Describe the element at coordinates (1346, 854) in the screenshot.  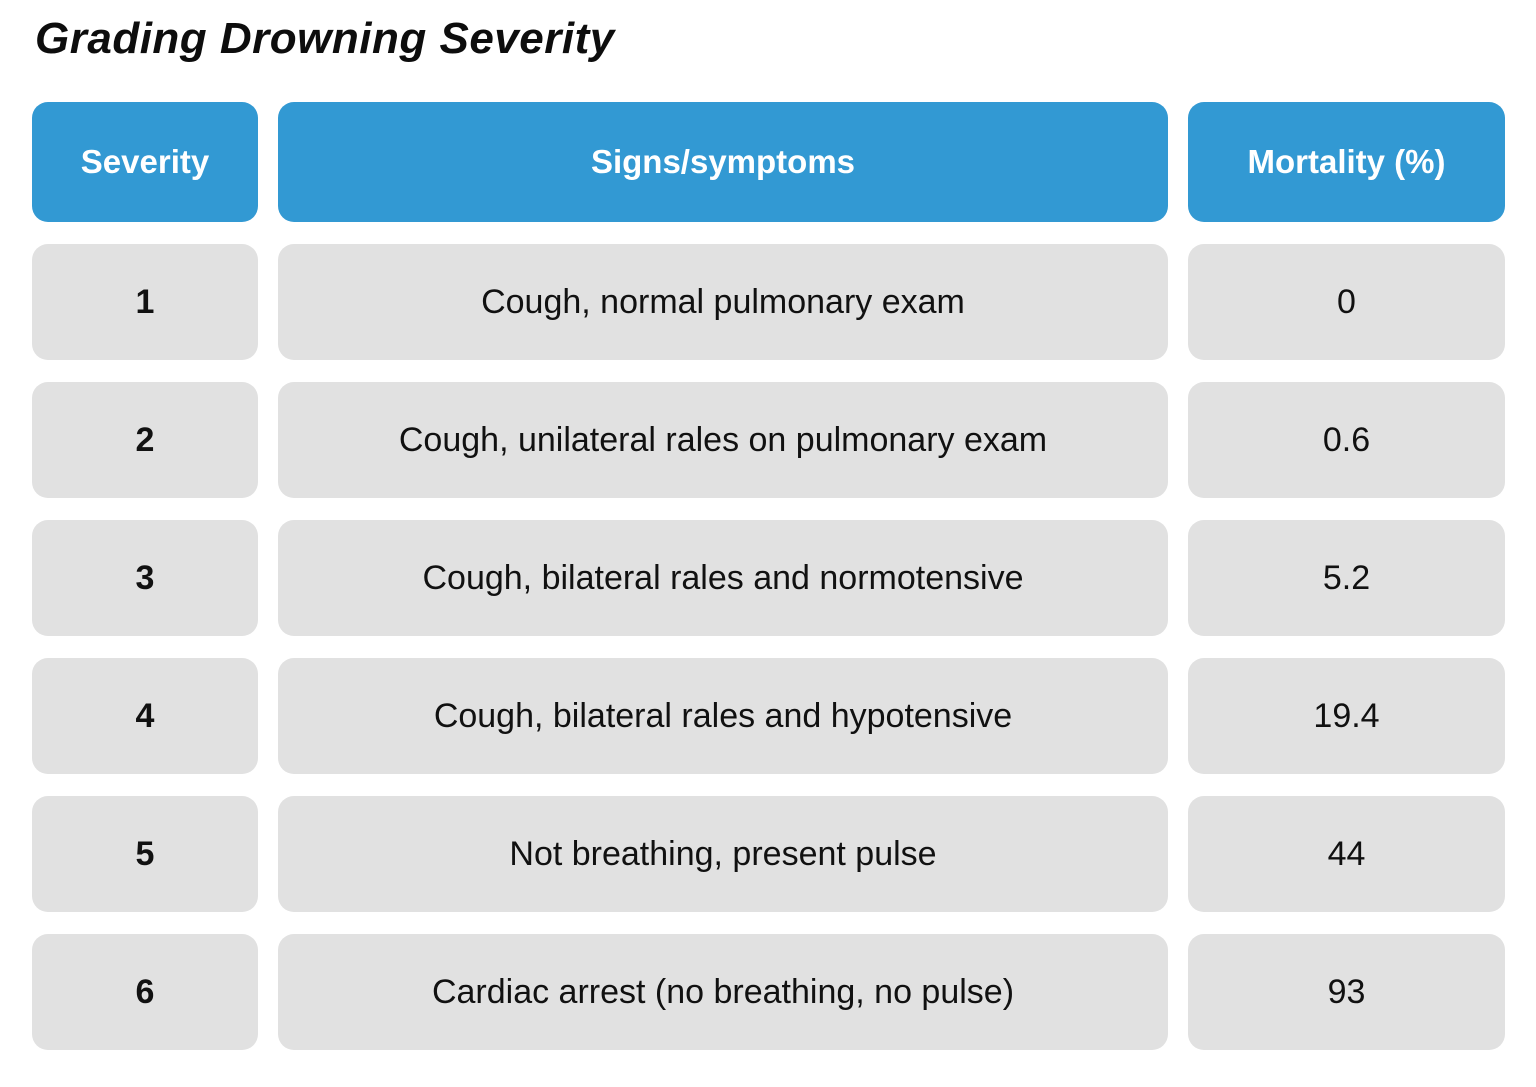
I see `mortality-cell-row-5: 44` at that location.